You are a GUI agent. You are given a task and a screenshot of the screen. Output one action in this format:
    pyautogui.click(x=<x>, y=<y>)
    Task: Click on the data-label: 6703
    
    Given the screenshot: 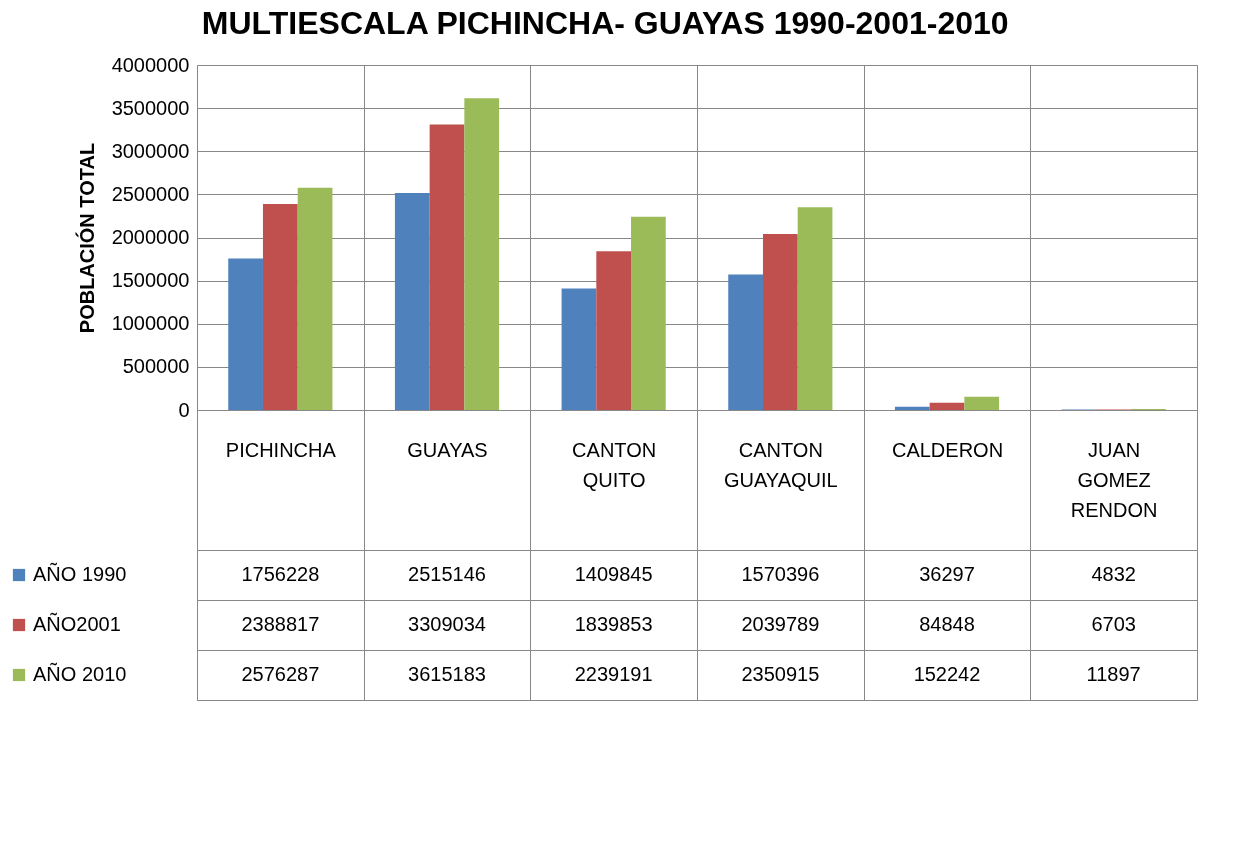 What is the action you would take?
    pyautogui.click(x=1113, y=624)
    